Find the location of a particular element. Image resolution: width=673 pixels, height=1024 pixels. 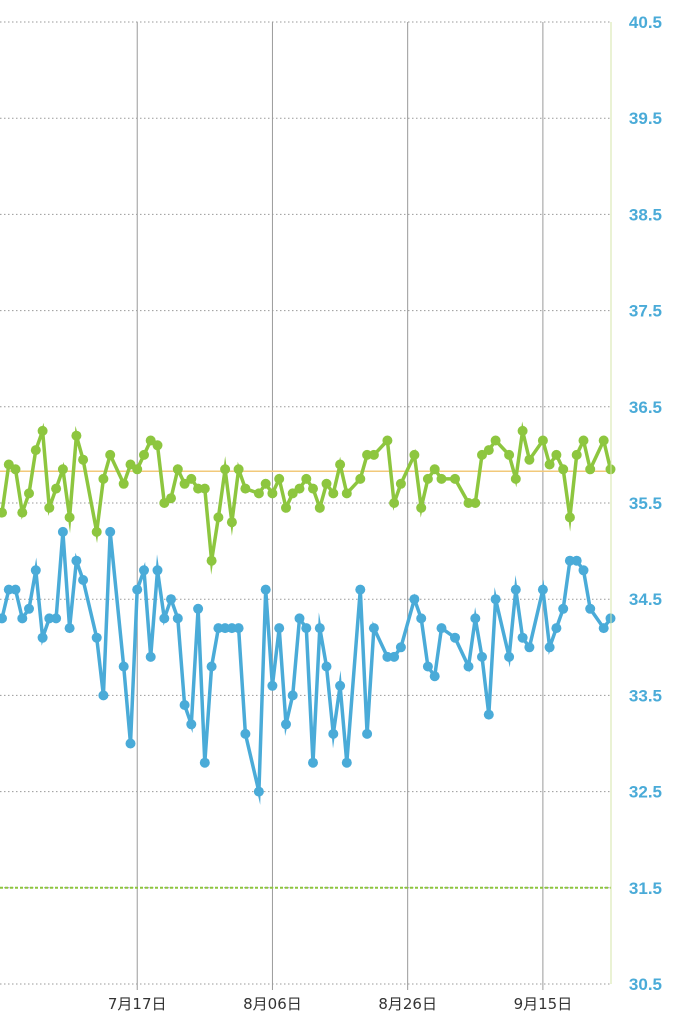

y-tick-label: 38.5 is located at coordinates (645, 214).